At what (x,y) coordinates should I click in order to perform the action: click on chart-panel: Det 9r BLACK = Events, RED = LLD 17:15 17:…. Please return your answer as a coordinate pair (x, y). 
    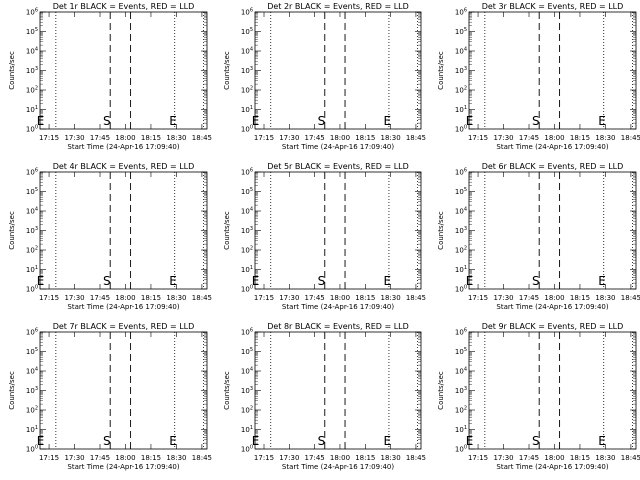
    Looking at the image, I should click on (538, 396).